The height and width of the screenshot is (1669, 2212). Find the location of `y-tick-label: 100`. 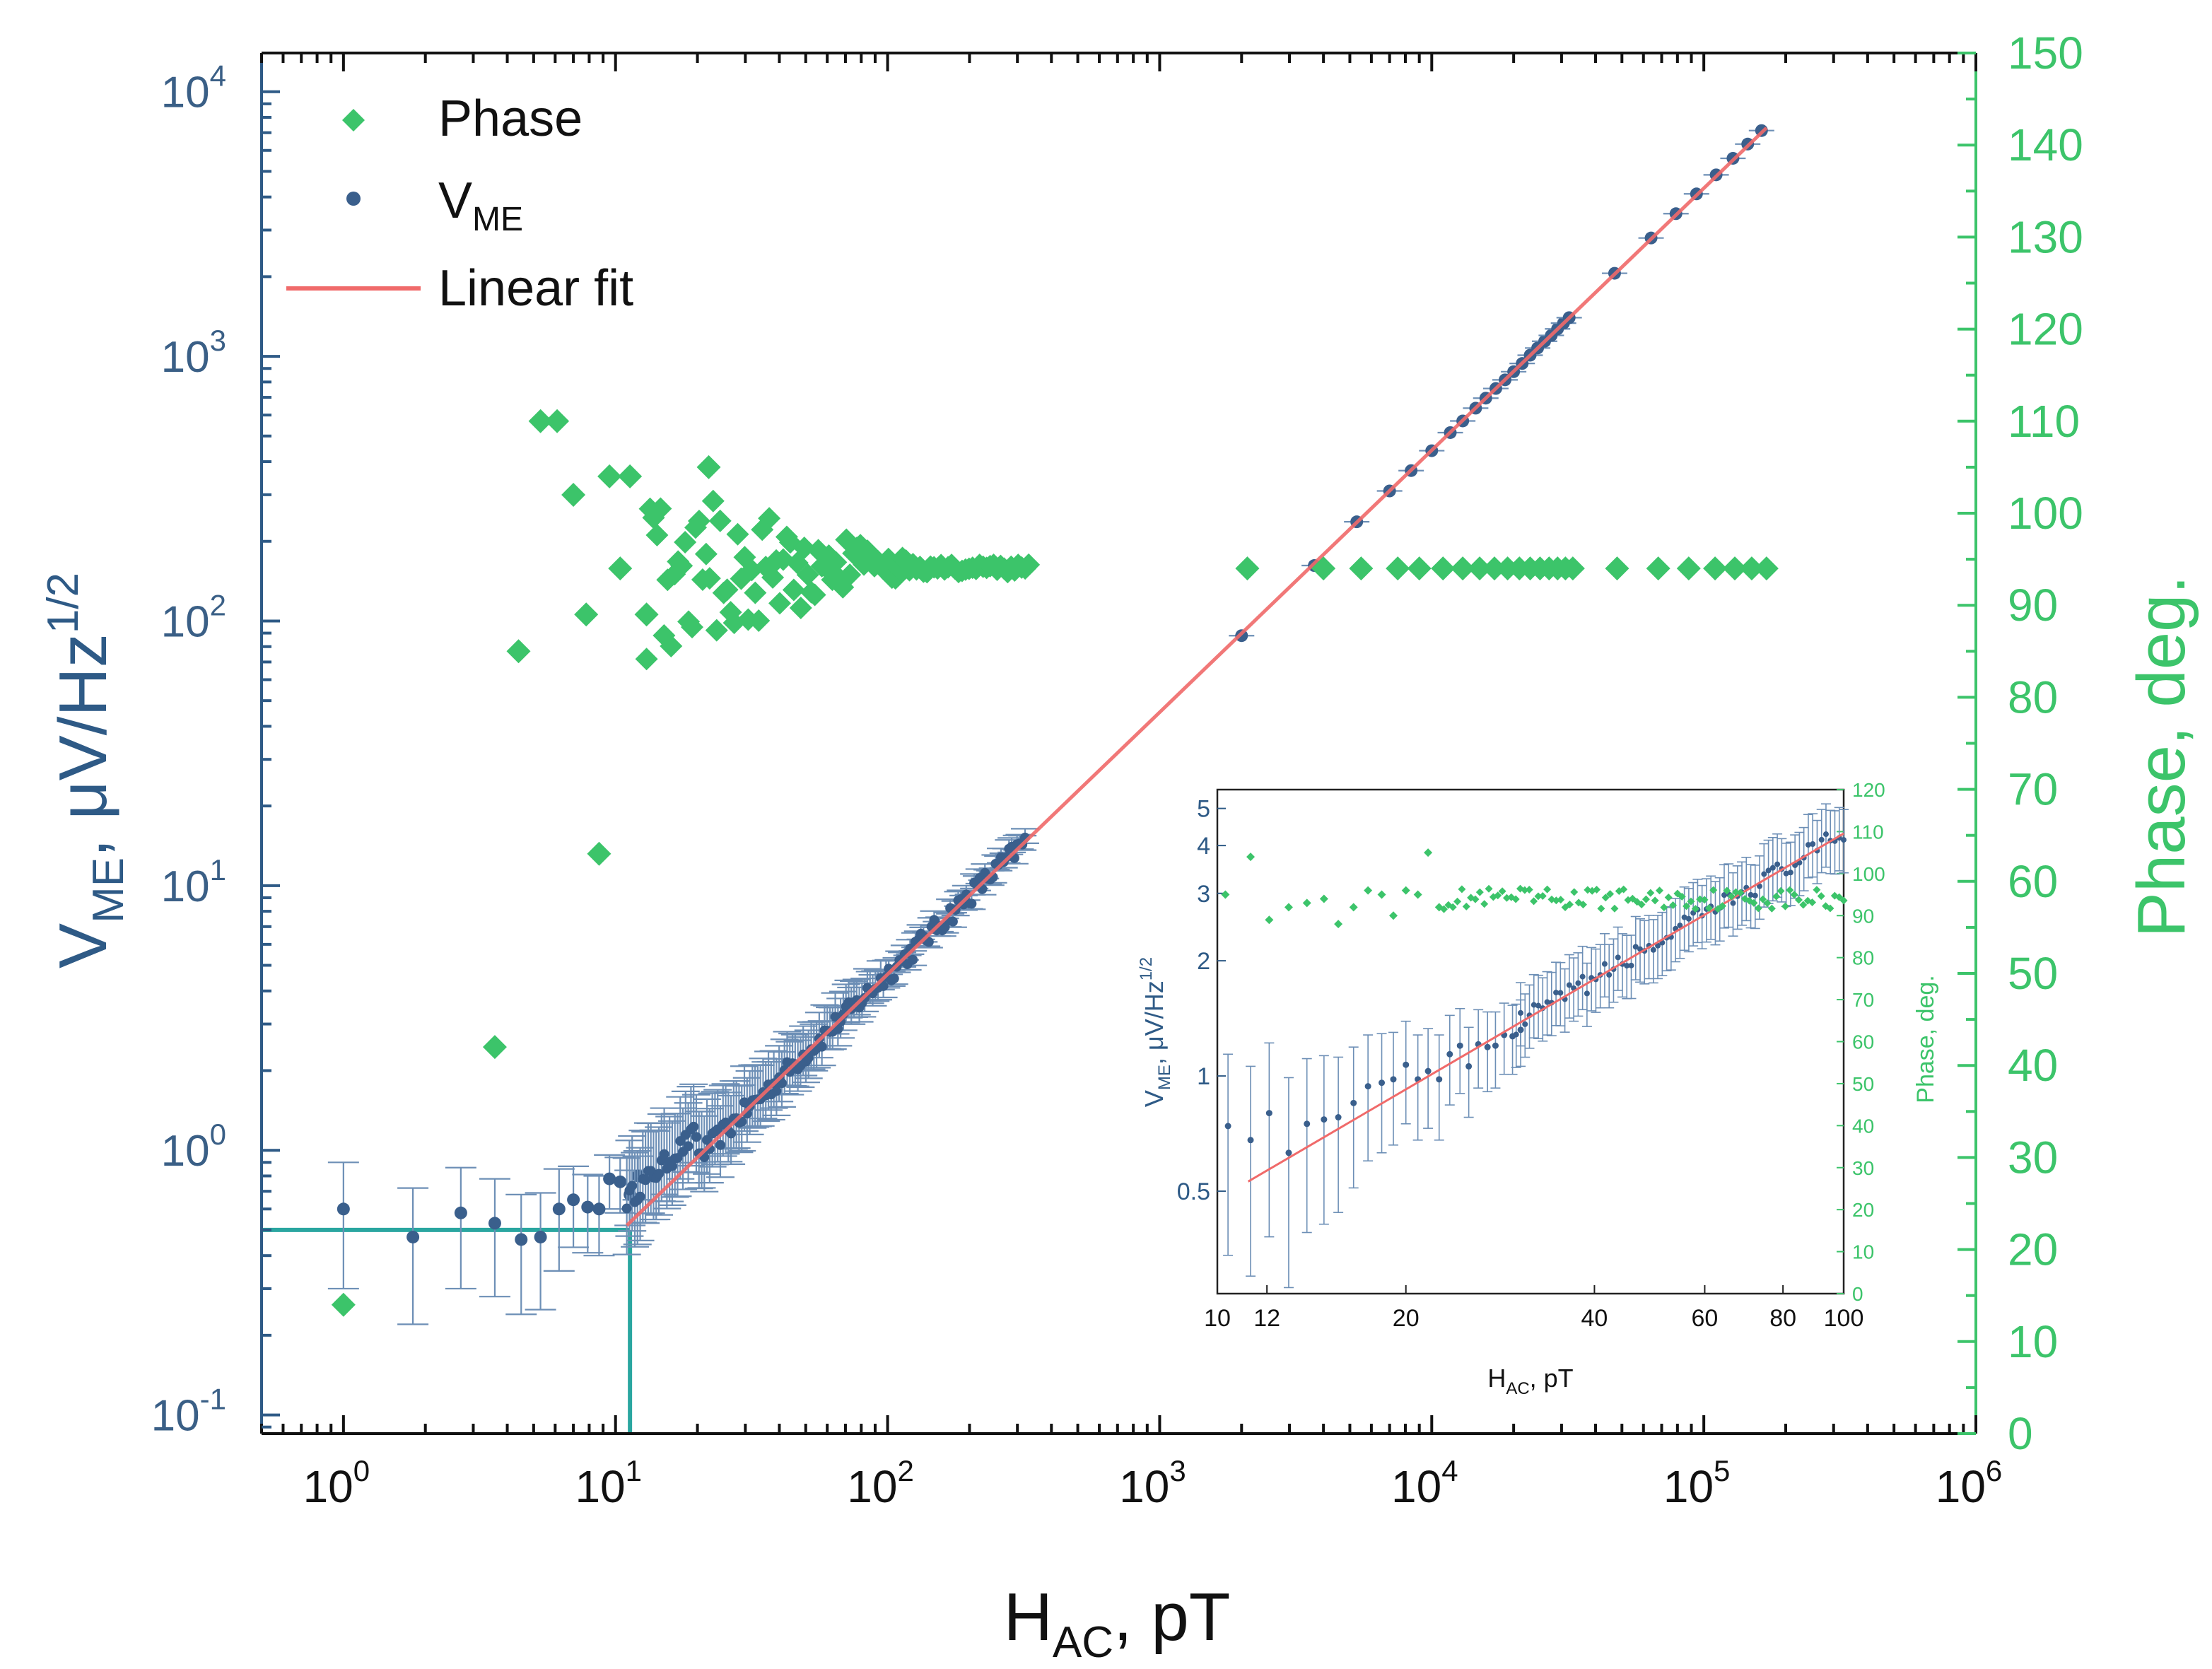

y-tick-label: 100 is located at coordinates (193, 1147).